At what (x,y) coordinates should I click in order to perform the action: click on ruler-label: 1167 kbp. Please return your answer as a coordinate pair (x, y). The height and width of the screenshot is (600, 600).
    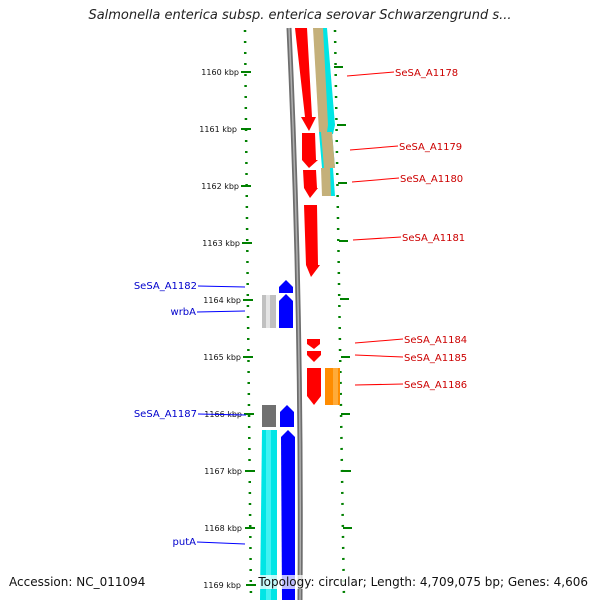
    Looking at the image, I should click on (223, 471).